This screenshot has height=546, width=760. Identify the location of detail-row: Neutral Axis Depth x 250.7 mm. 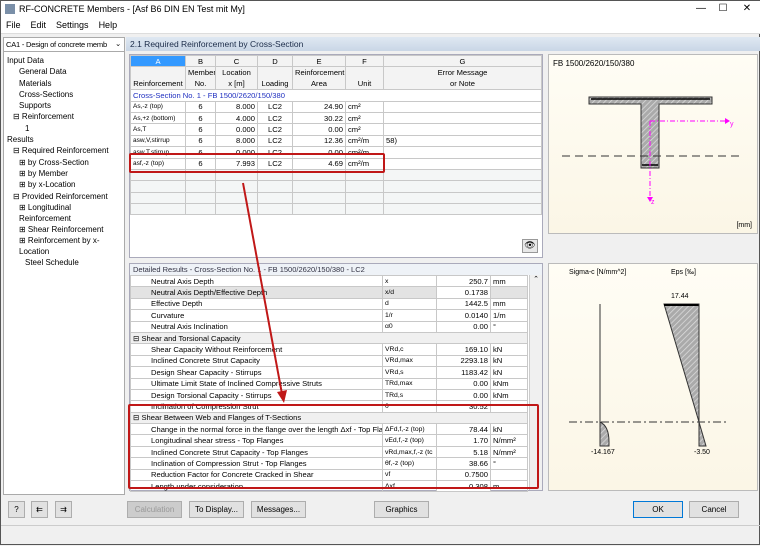
(329, 281).